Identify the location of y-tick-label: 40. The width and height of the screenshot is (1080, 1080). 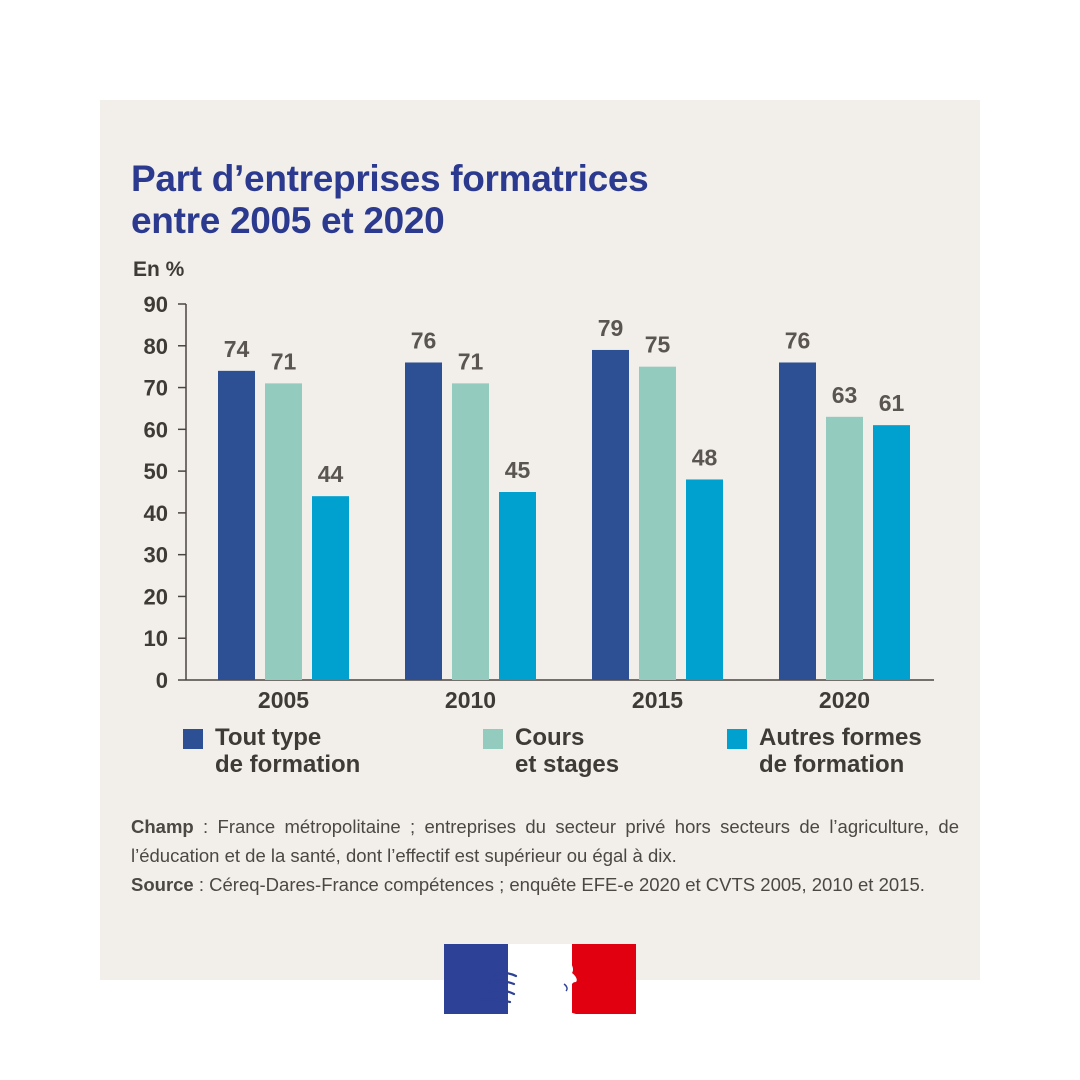
(156, 513).